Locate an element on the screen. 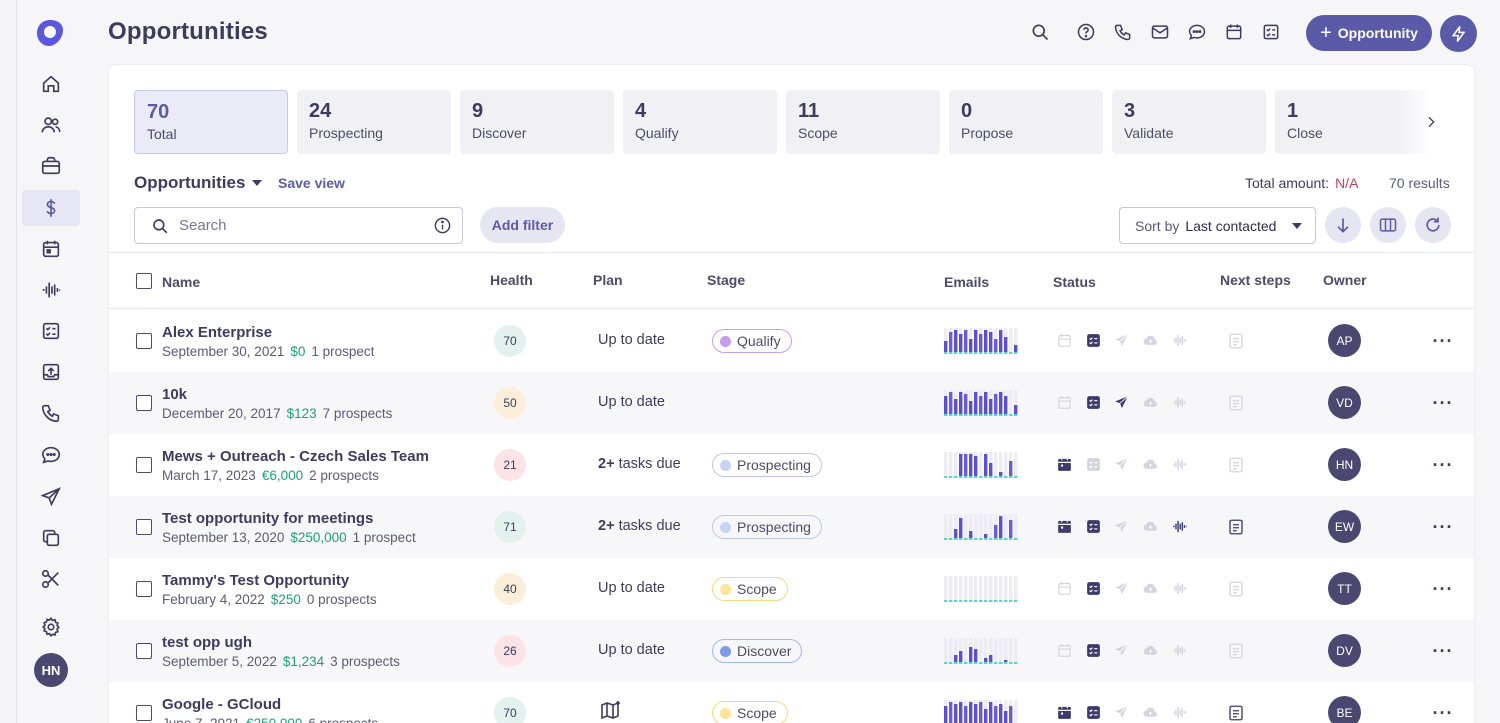  sidebar-item-chat is located at coordinates (51, 455).